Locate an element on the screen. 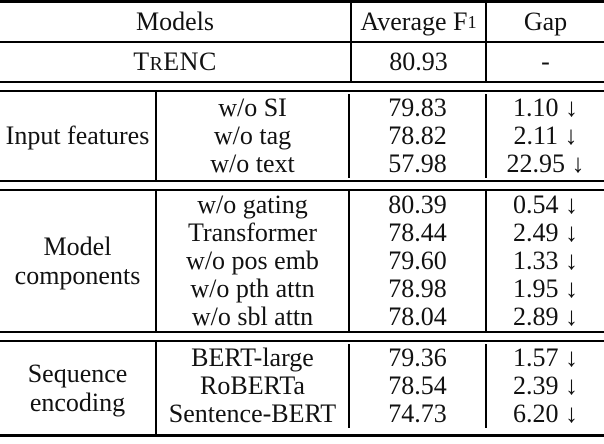 The height and width of the screenshot is (444, 604). table-row: BERT-large 79.36 1.57 ↓ is located at coordinates (380, 357).